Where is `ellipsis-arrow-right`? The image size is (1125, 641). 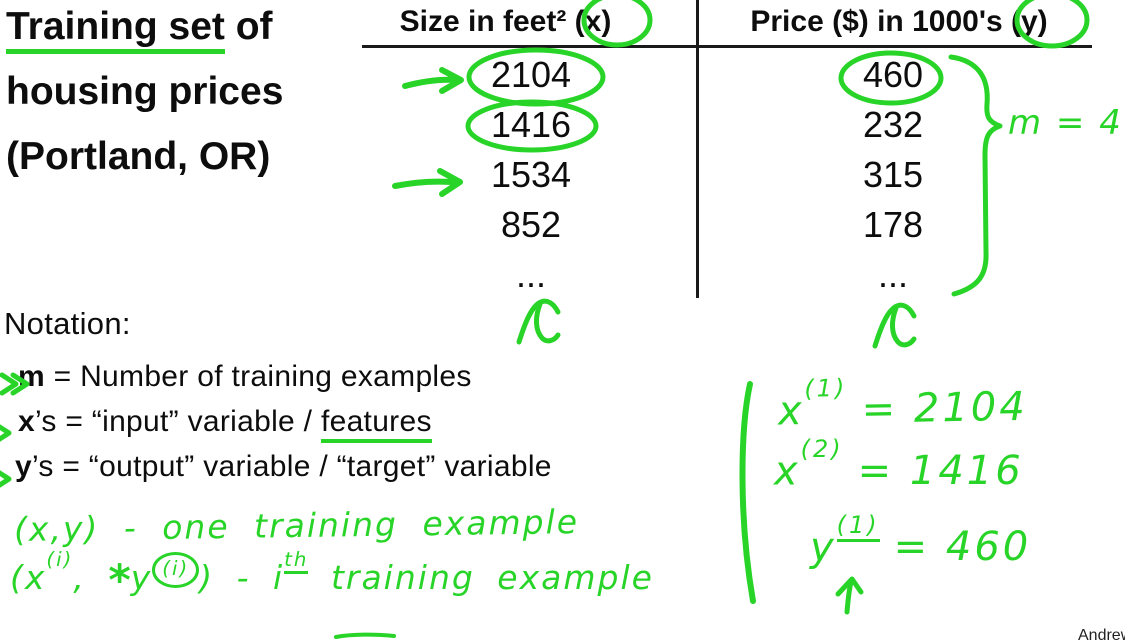 ellipsis-arrow-right is located at coordinates (894, 325).